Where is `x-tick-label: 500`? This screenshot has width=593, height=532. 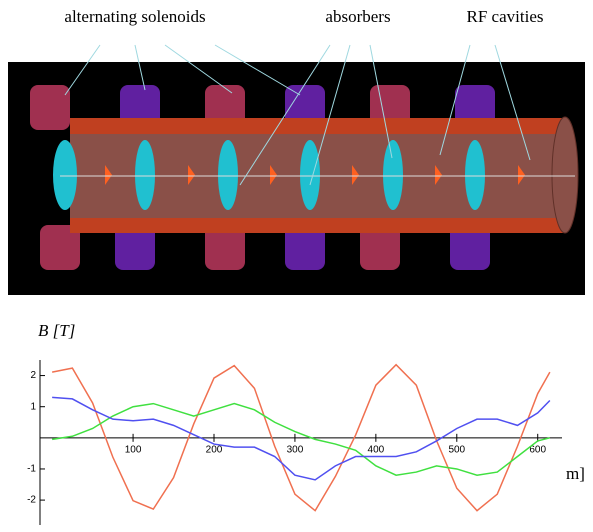 x-tick-label: 500 is located at coordinates (456, 449).